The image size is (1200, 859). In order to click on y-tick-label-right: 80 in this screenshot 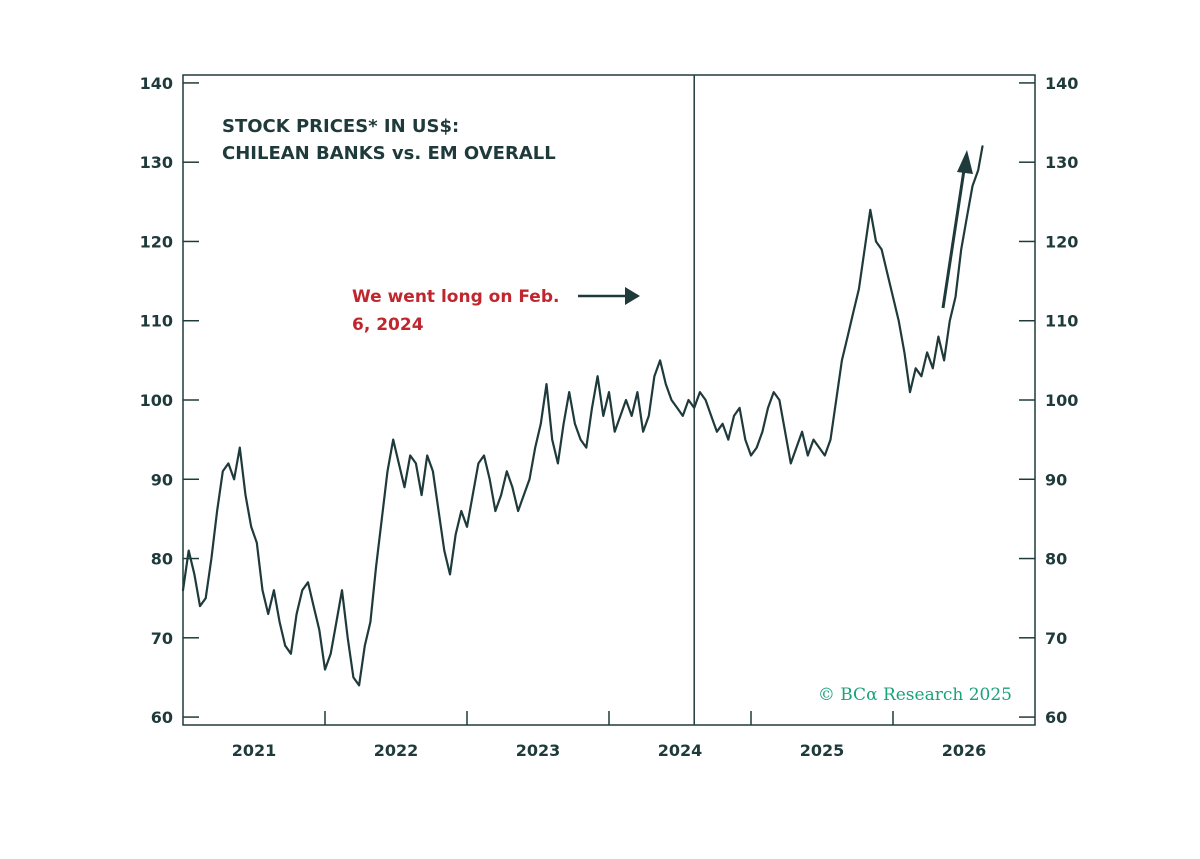, I will do `click(1056, 559)`.